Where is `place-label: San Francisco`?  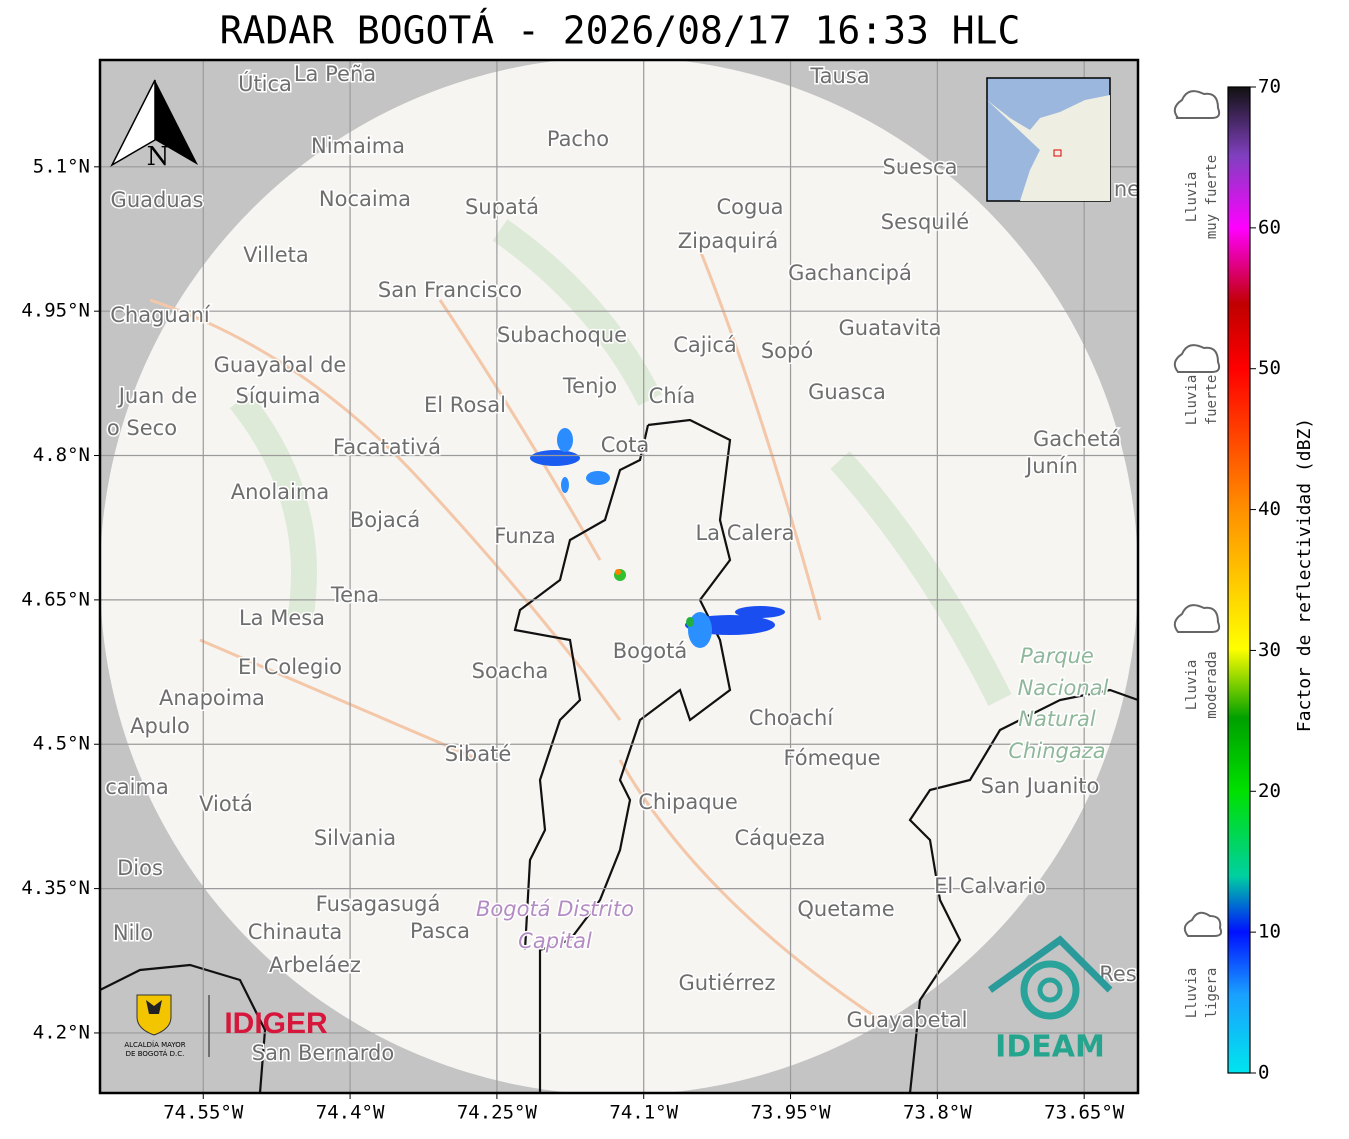
place-label: San Francisco is located at coordinates (450, 290).